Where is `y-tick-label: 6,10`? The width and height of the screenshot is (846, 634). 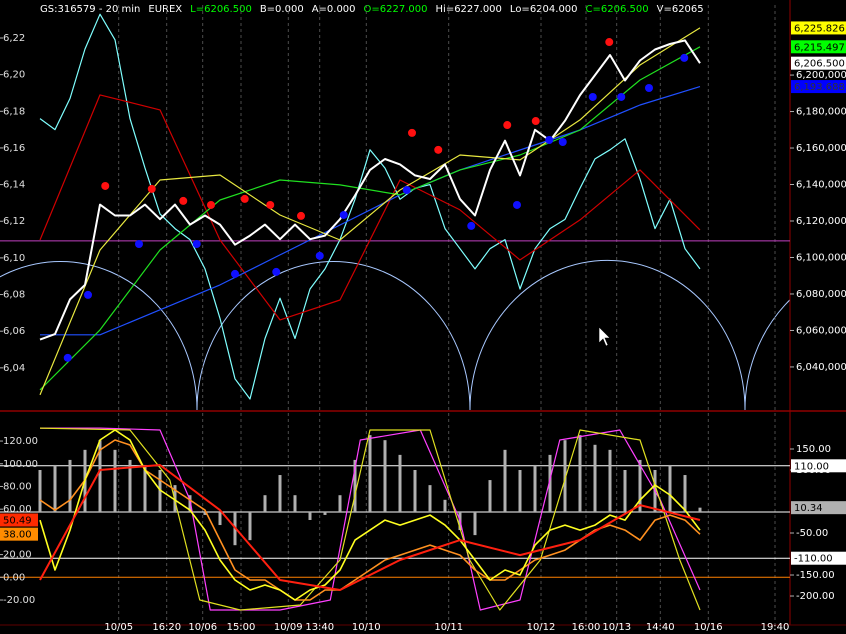 y-tick-label: 6,10 is located at coordinates (14, 258).